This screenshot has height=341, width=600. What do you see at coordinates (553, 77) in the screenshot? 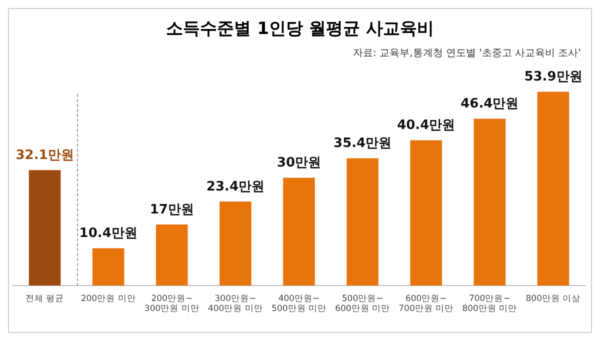
I see `data-label: 53.9만원` at bounding box center [553, 77].